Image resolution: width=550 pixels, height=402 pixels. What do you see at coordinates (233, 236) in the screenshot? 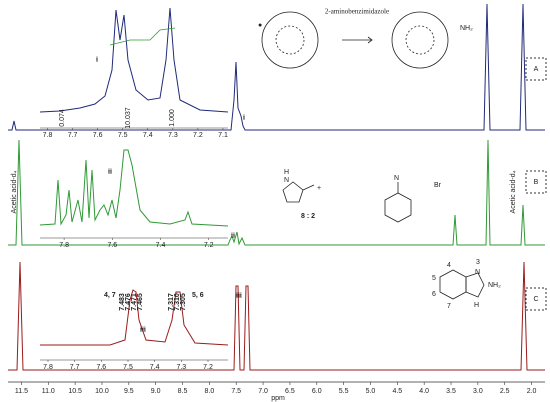
I see `peak-label: ii` at bounding box center [233, 236].